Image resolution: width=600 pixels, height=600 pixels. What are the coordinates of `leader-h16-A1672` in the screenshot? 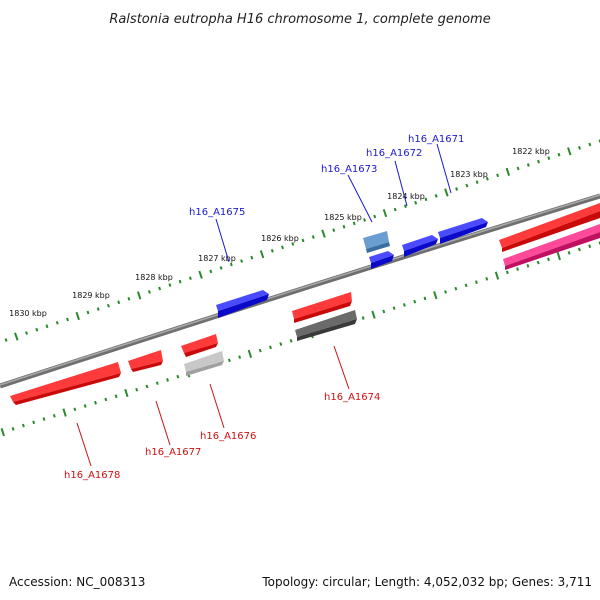 It's located at (401, 183).